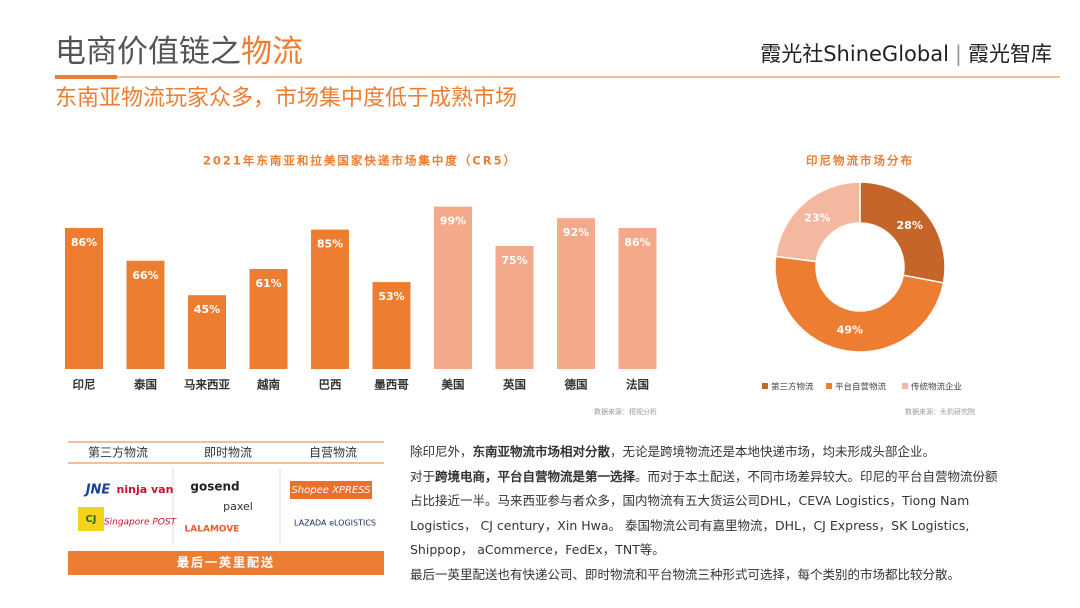 The height and width of the screenshot is (608, 1080). Describe the element at coordinates (330, 244) in the screenshot. I see `value-label: 85%` at that location.